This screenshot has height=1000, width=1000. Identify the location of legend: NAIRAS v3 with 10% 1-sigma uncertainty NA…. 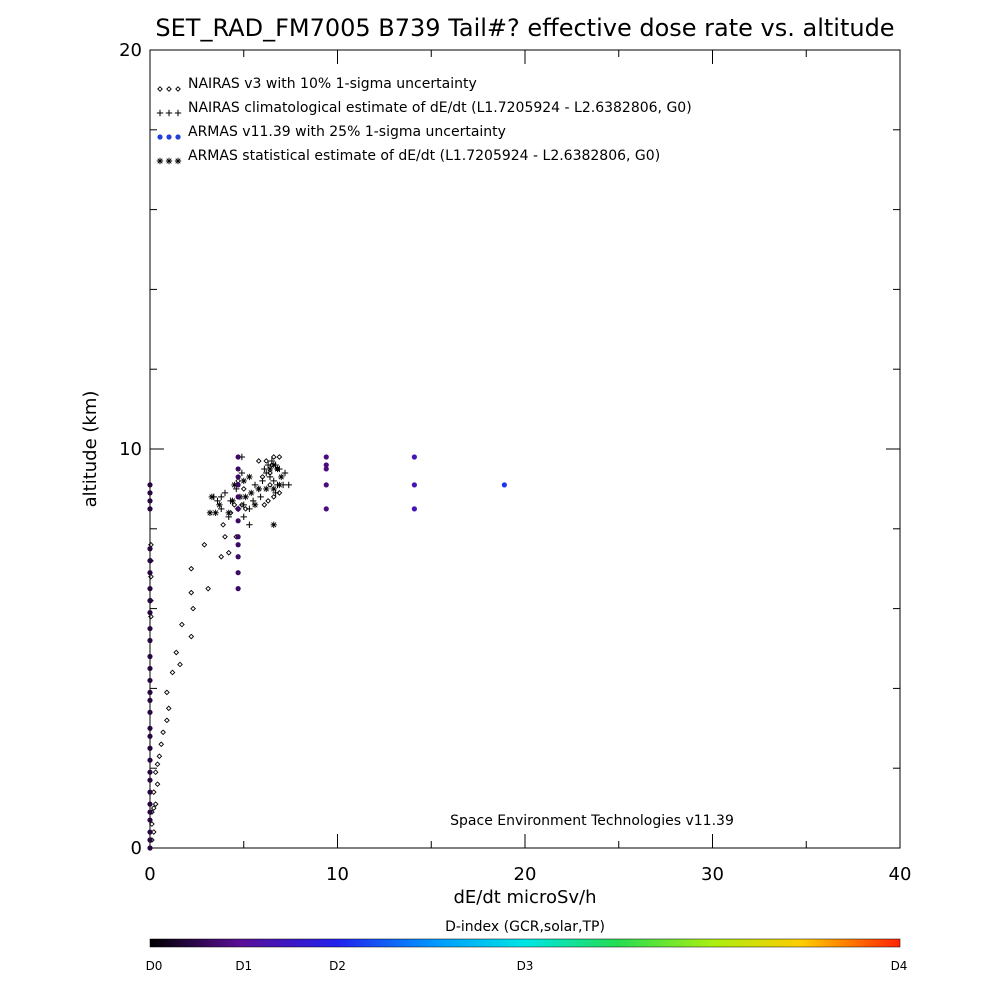
(424, 120).